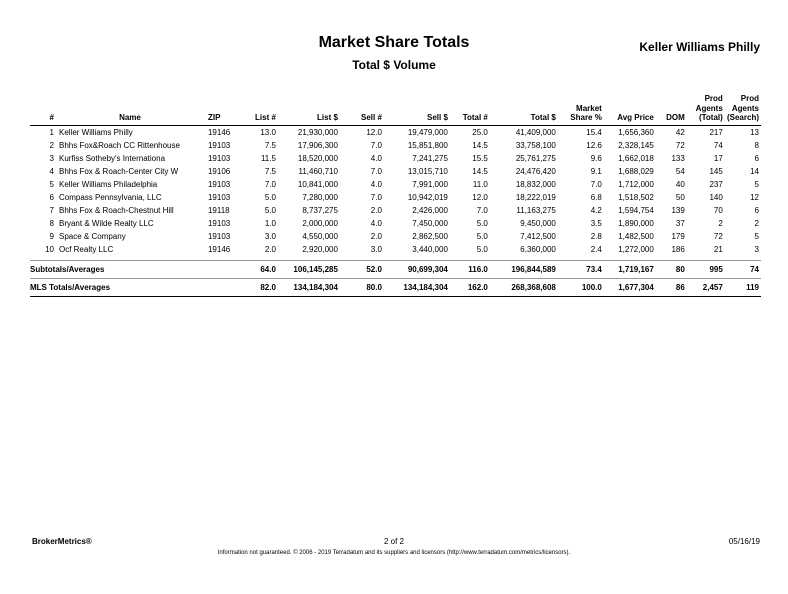  What do you see at coordinates (393, 541) in the screenshot?
I see `footer-page-number: 2 of 2` at bounding box center [393, 541].